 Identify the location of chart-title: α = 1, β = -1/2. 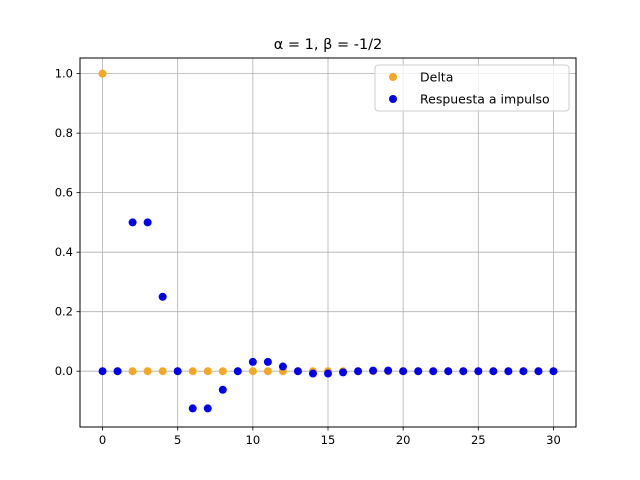
(328, 45).